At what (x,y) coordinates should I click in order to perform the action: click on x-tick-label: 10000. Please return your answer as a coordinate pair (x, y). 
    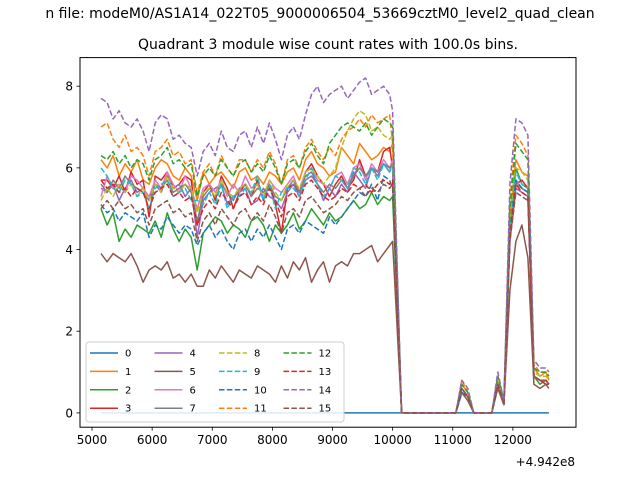
    Looking at the image, I should click on (393, 440).